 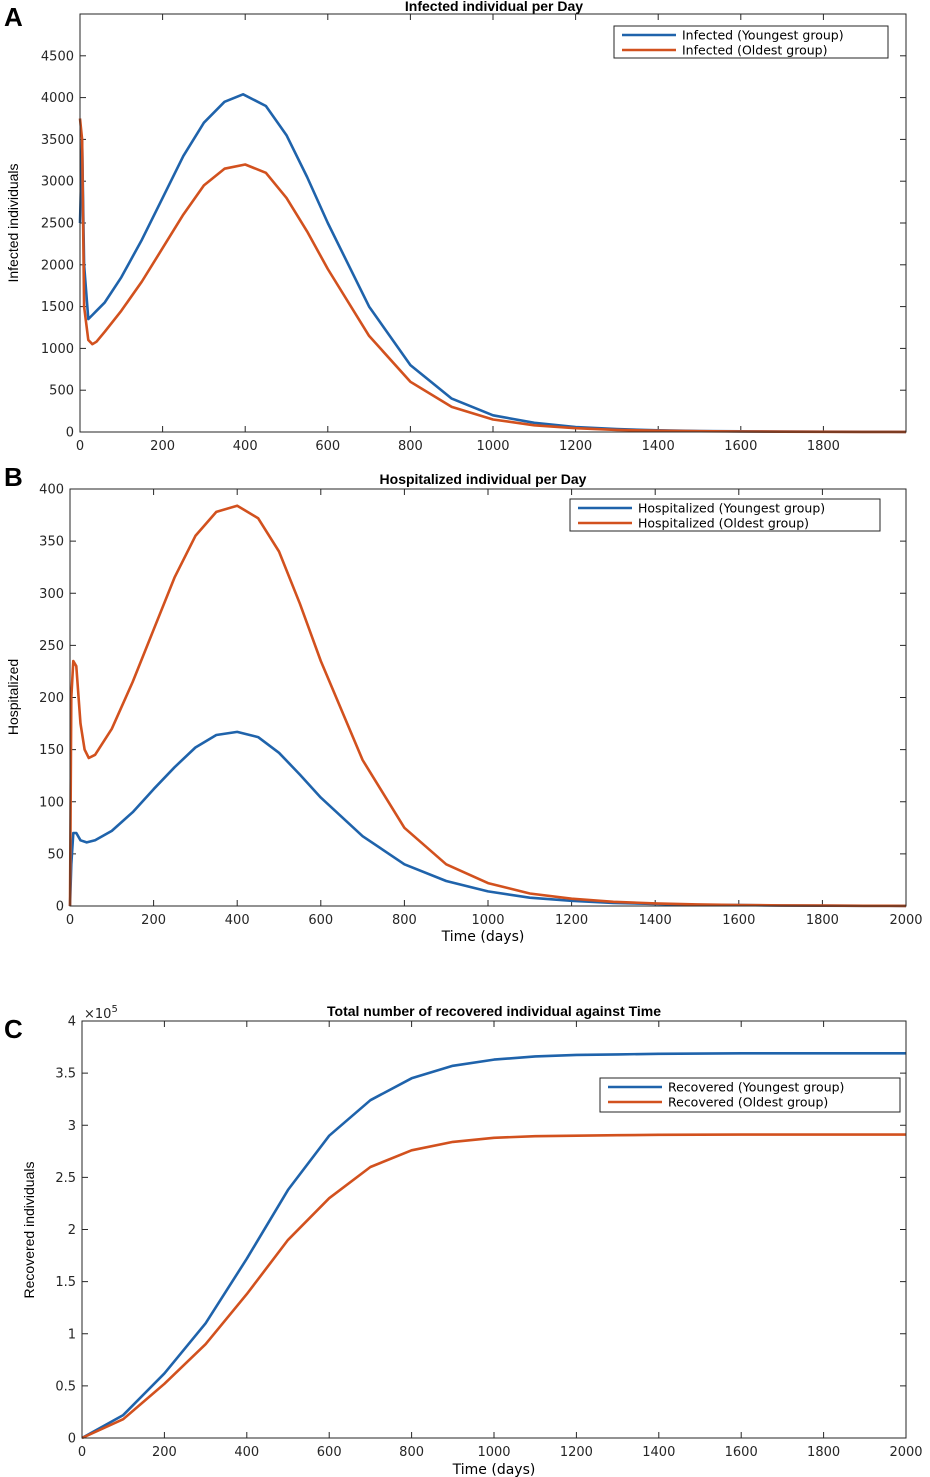 What do you see at coordinates (70, 920) in the screenshot?
I see `panel-b-x-tick-label: 0` at bounding box center [70, 920].